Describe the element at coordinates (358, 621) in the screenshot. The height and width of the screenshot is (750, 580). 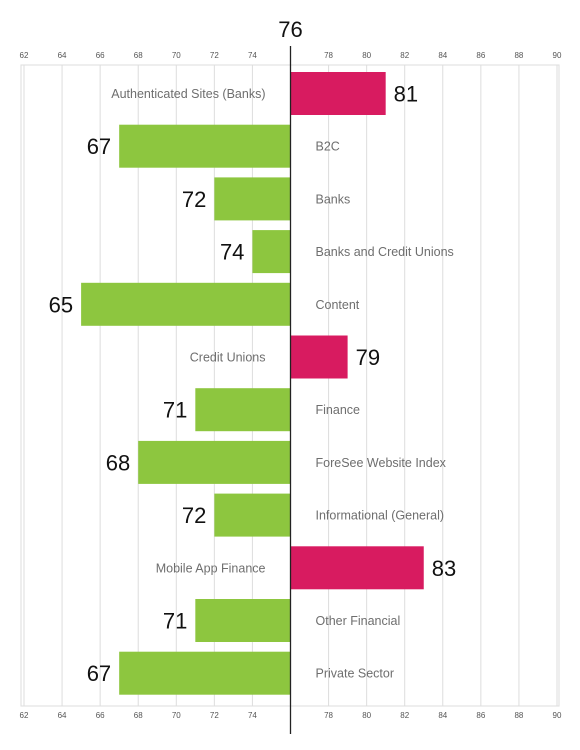
I see `category-label: Other Financial` at that location.